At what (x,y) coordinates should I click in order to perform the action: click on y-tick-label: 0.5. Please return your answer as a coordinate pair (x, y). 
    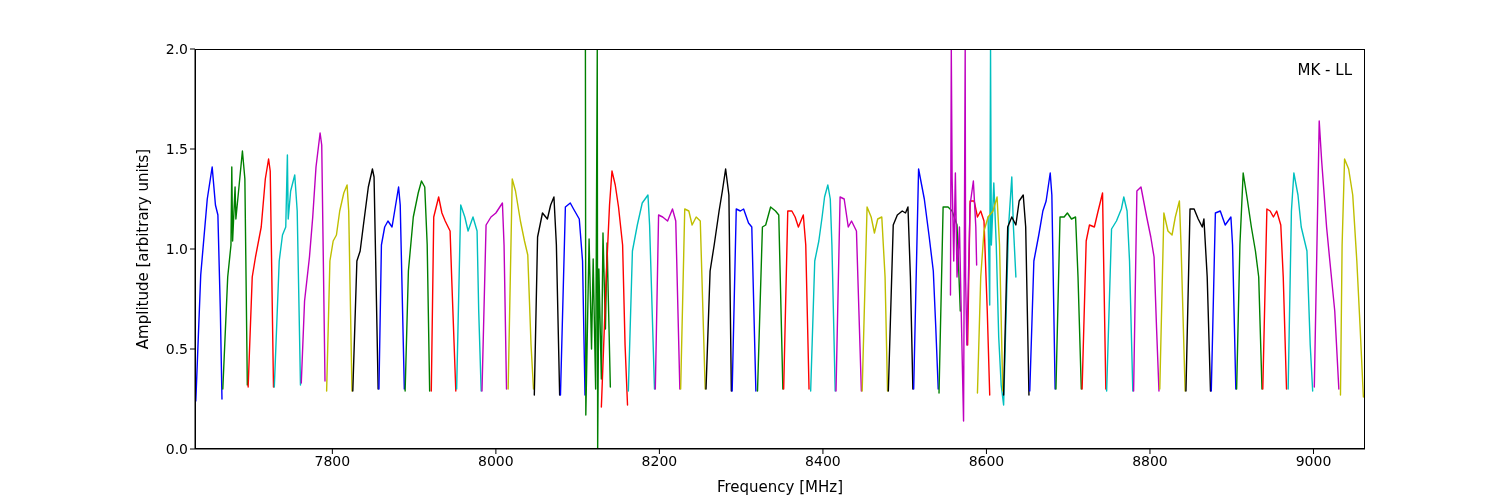
    Looking at the image, I should click on (176, 348).